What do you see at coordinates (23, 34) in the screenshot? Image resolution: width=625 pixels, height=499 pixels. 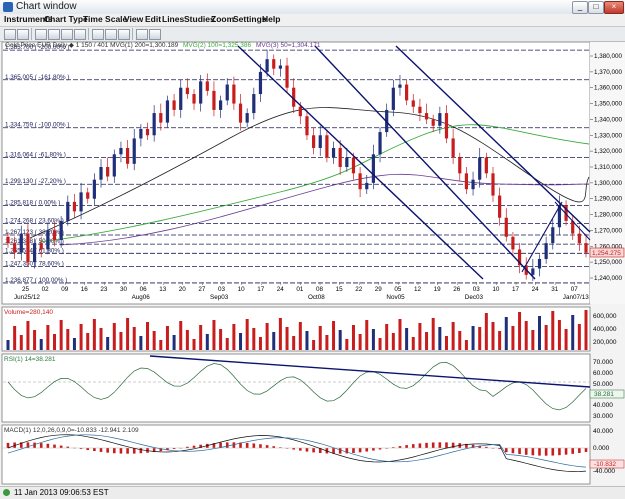 I see `cursor-tool-icon` at bounding box center [23, 34].